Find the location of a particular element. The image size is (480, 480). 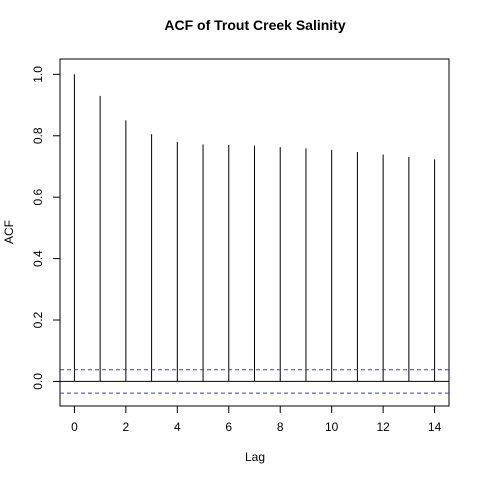

y-tick-label-0.4: 0.4 is located at coordinates (38, 258).